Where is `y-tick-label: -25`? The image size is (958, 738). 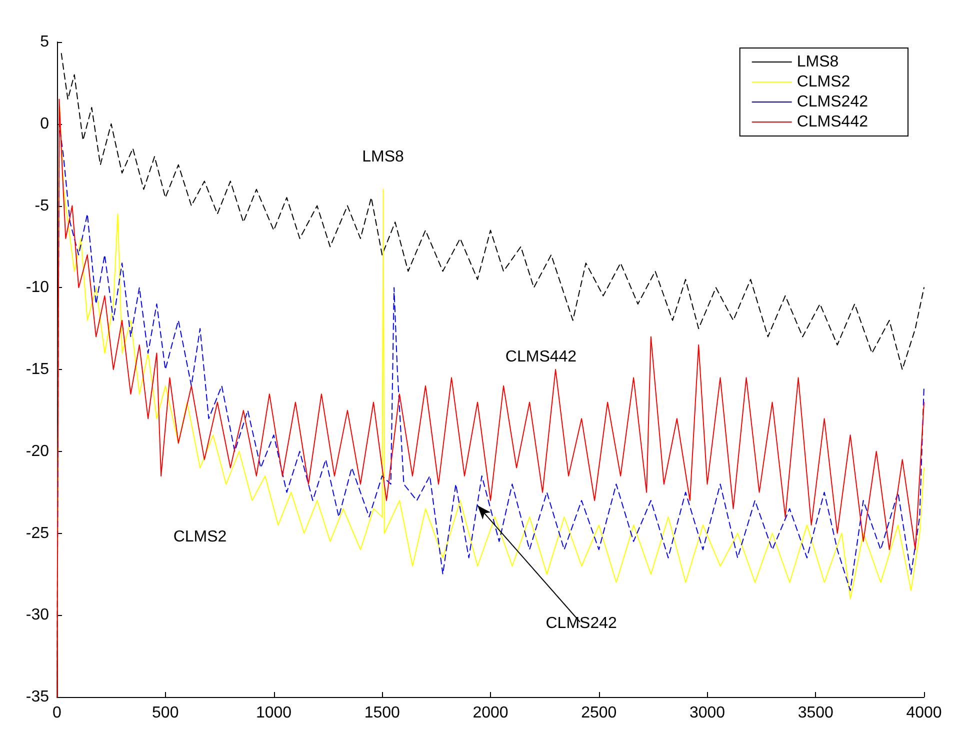
y-tick-label: -25 is located at coordinates (38, 533).